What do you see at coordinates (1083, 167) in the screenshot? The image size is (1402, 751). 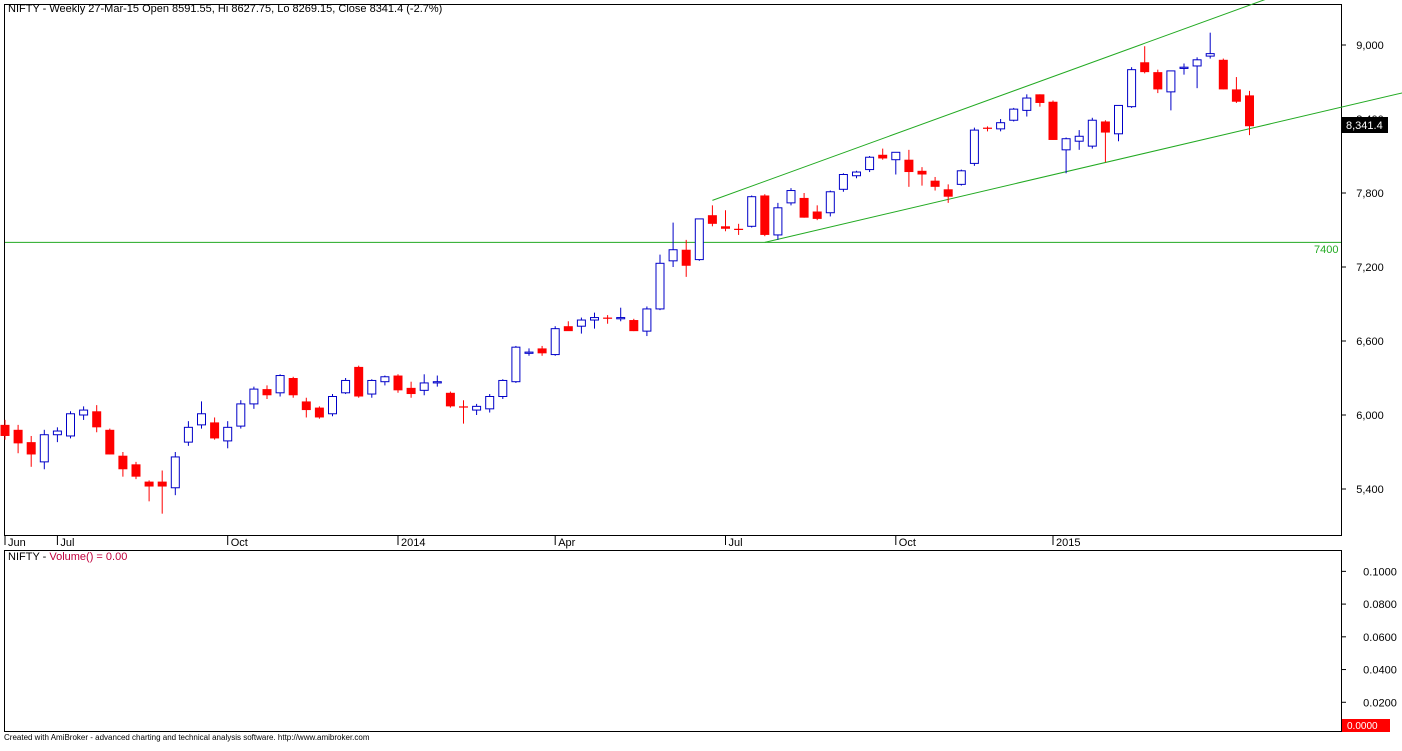 I see `channel-line-lower` at bounding box center [1083, 167].